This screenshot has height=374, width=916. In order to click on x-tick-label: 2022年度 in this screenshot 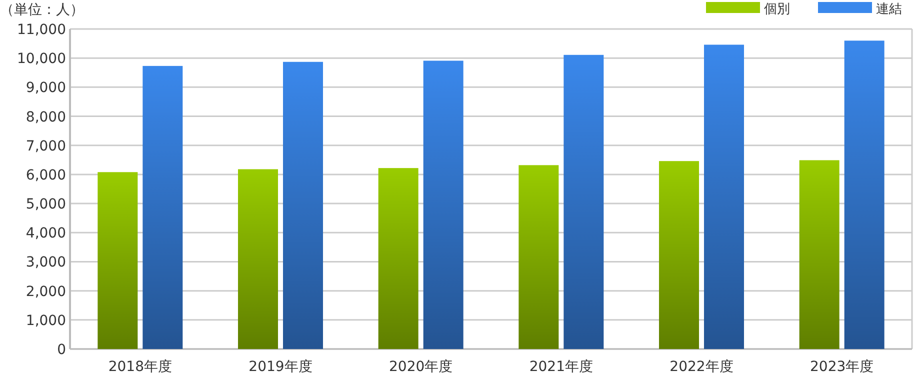, I will do `click(702, 366)`.